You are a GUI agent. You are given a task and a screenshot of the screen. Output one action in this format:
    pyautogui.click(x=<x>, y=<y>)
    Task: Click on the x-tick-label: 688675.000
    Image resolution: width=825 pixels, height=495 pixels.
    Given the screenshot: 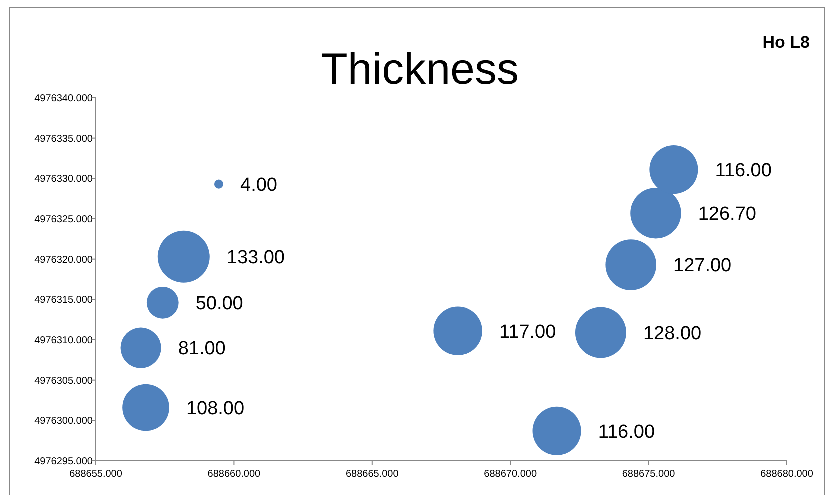 What is the action you would take?
    pyautogui.click(x=649, y=474)
    